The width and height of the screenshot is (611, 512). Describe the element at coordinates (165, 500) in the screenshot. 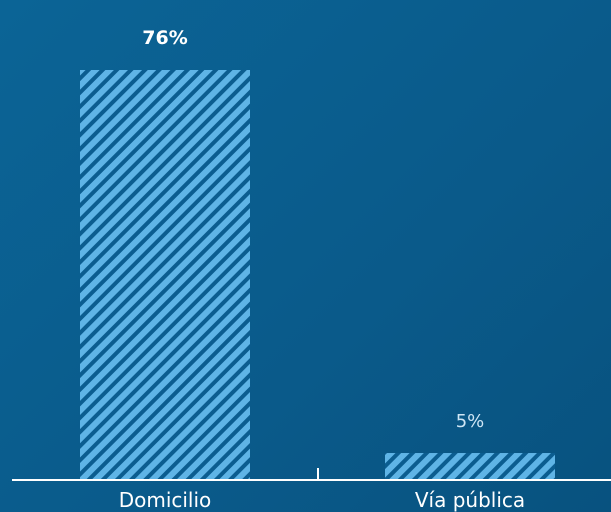

I see `x-tick-label: Domicilio` at that location.